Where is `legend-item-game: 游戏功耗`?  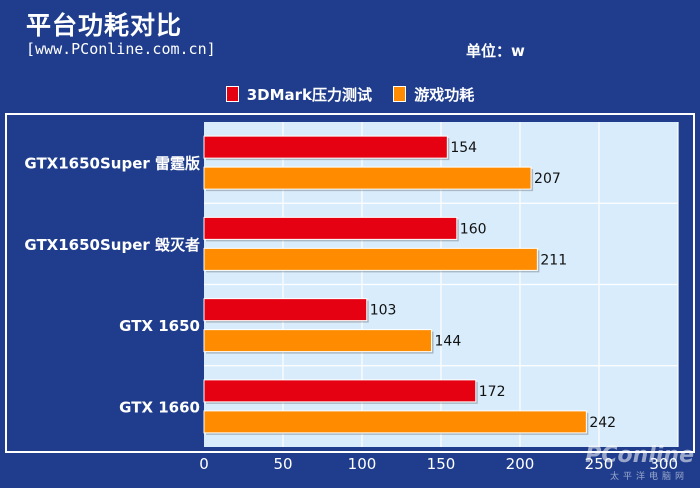
legend-item-game: 游戏功耗 is located at coordinates (433, 94).